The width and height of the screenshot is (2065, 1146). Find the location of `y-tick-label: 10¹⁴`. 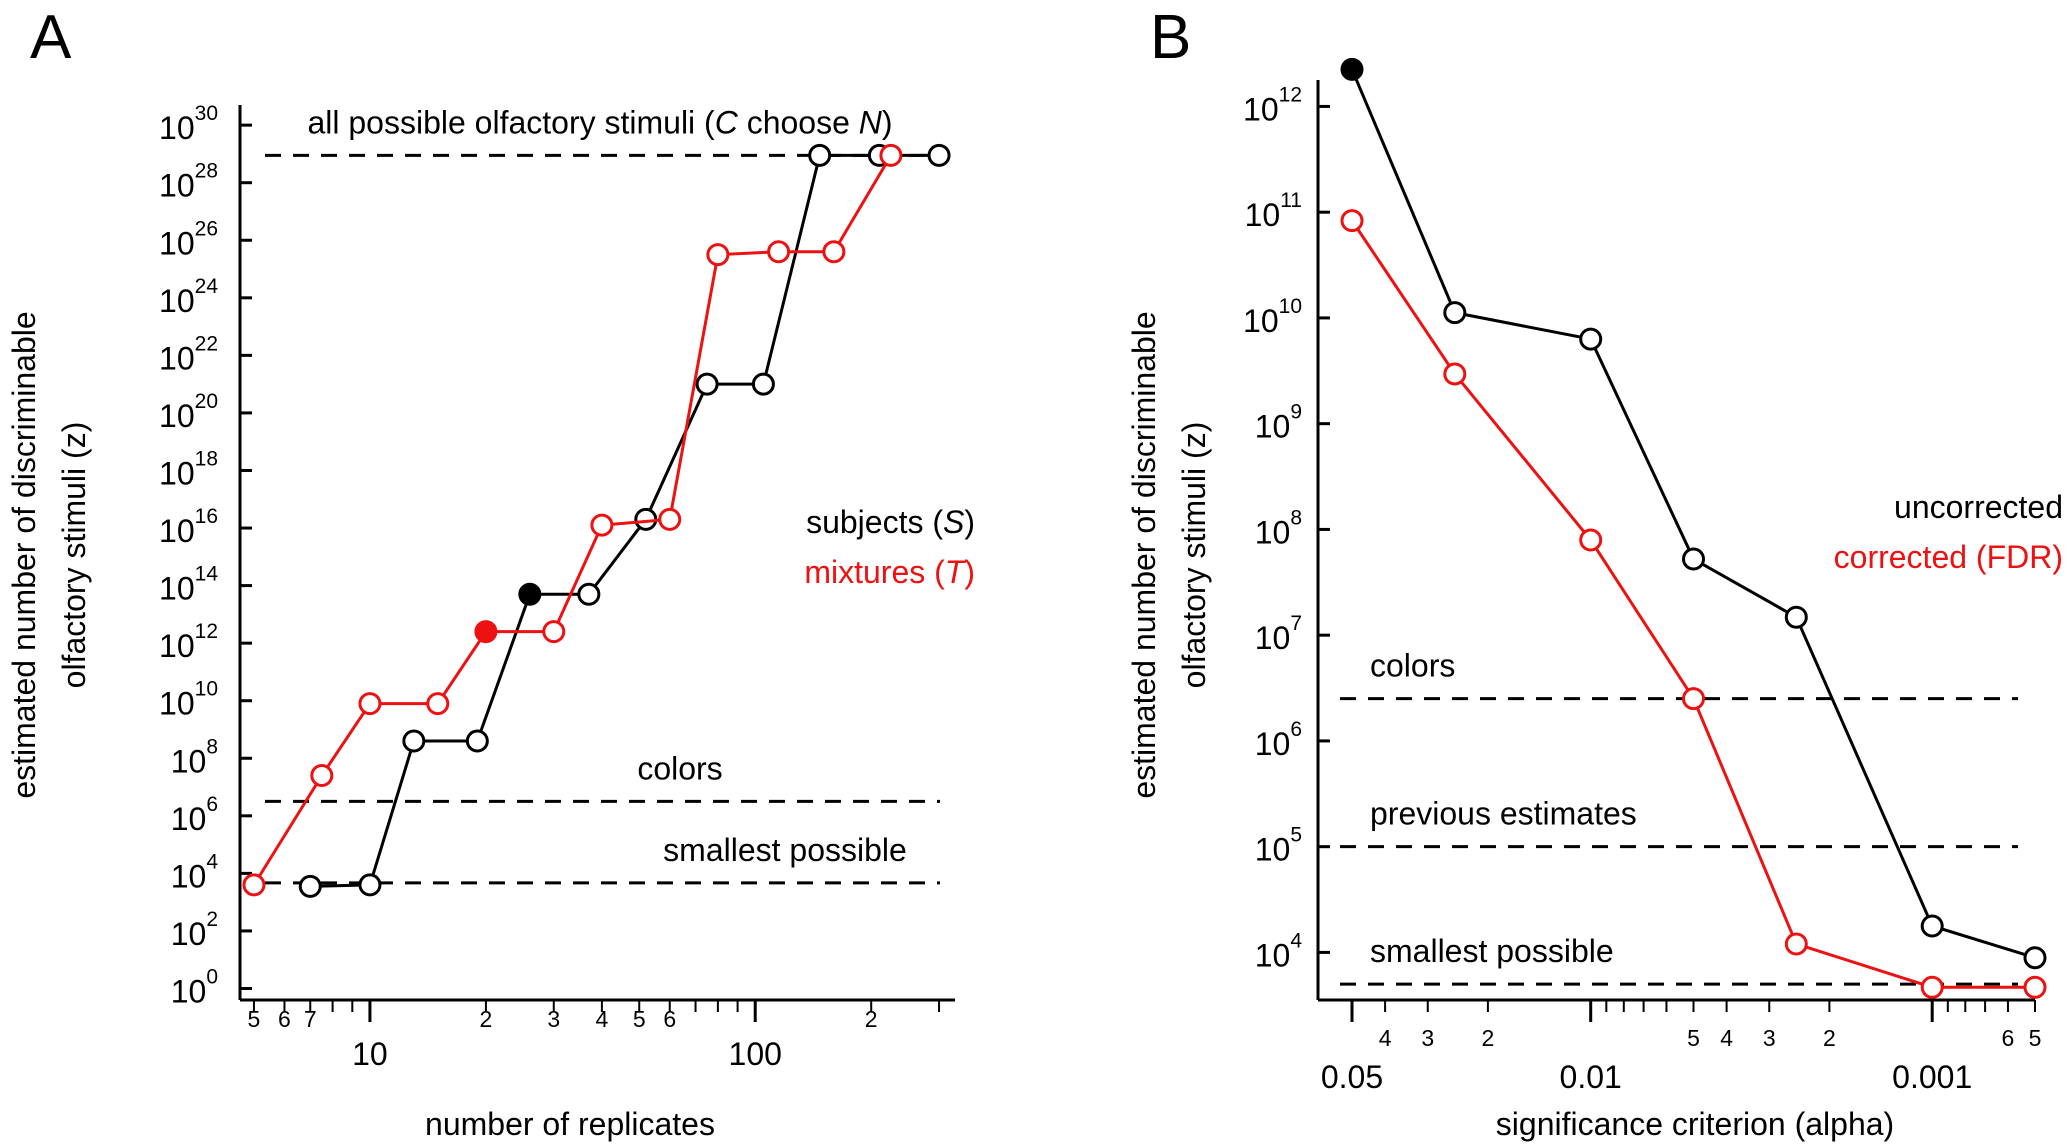

y-tick-label: 10¹⁴ is located at coordinates (188, 585).